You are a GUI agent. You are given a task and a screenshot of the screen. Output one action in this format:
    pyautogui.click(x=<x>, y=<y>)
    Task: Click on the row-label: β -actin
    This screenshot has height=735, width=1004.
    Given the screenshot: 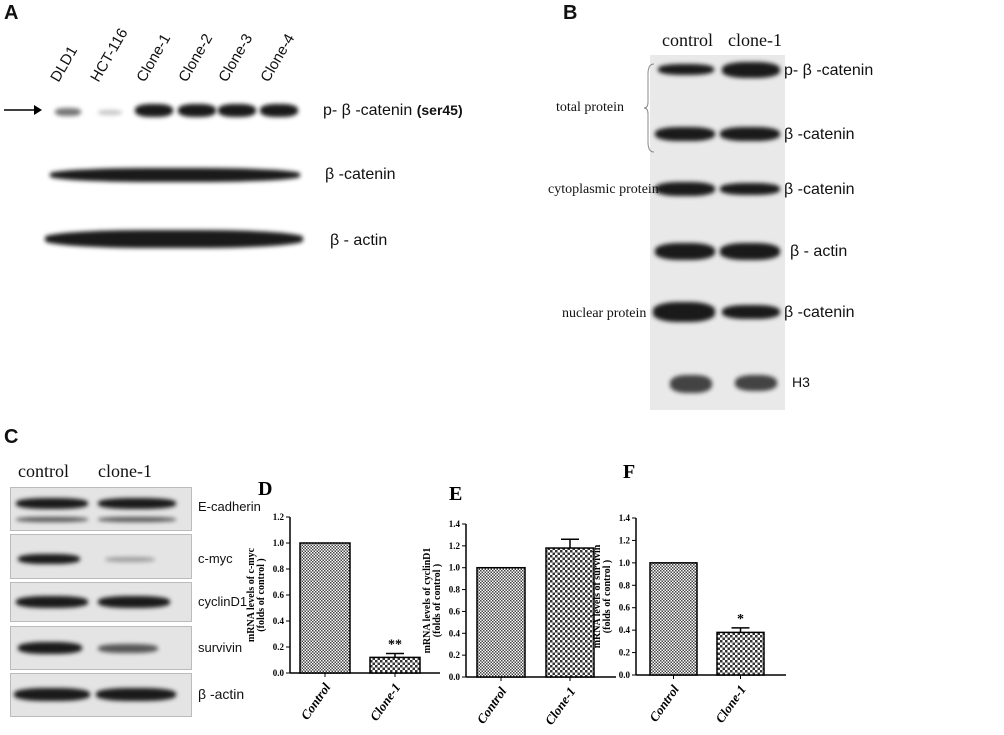 What is the action you would take?
    pyautogui.click(x=221, y=694)
    